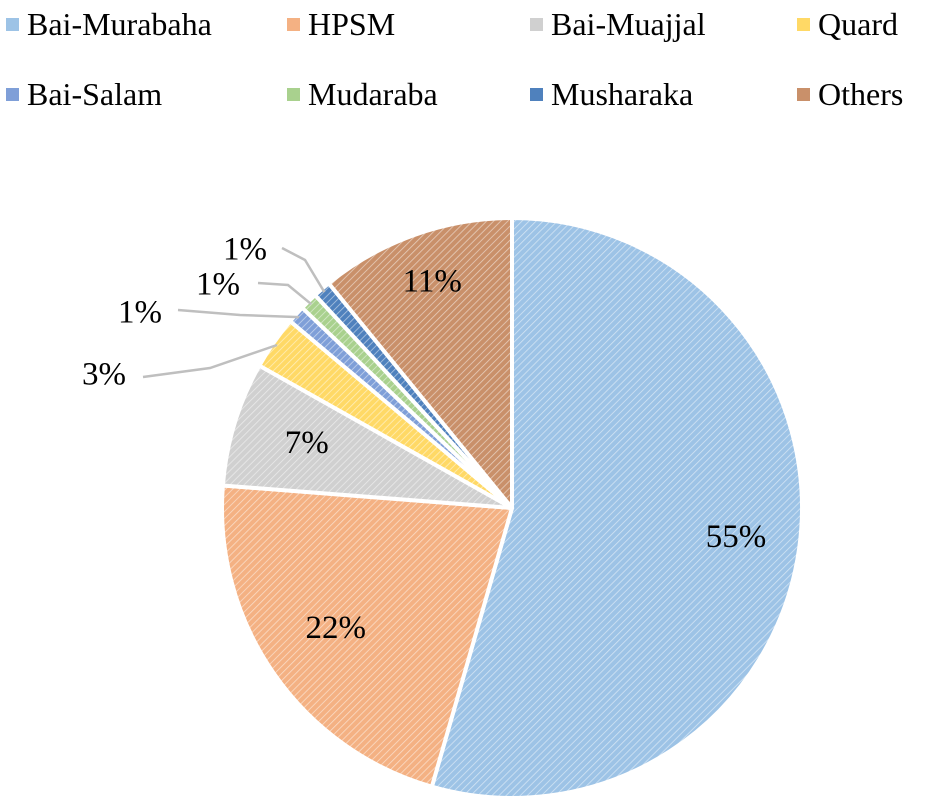 This screenshot has width=925, height=800. Describe the element at coordinates (803, 94) in the screenshot. I see `legend-swatch-others` at that location.